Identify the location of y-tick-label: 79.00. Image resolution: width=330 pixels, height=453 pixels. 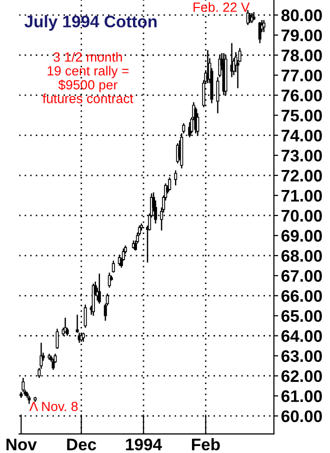
(302, 35).